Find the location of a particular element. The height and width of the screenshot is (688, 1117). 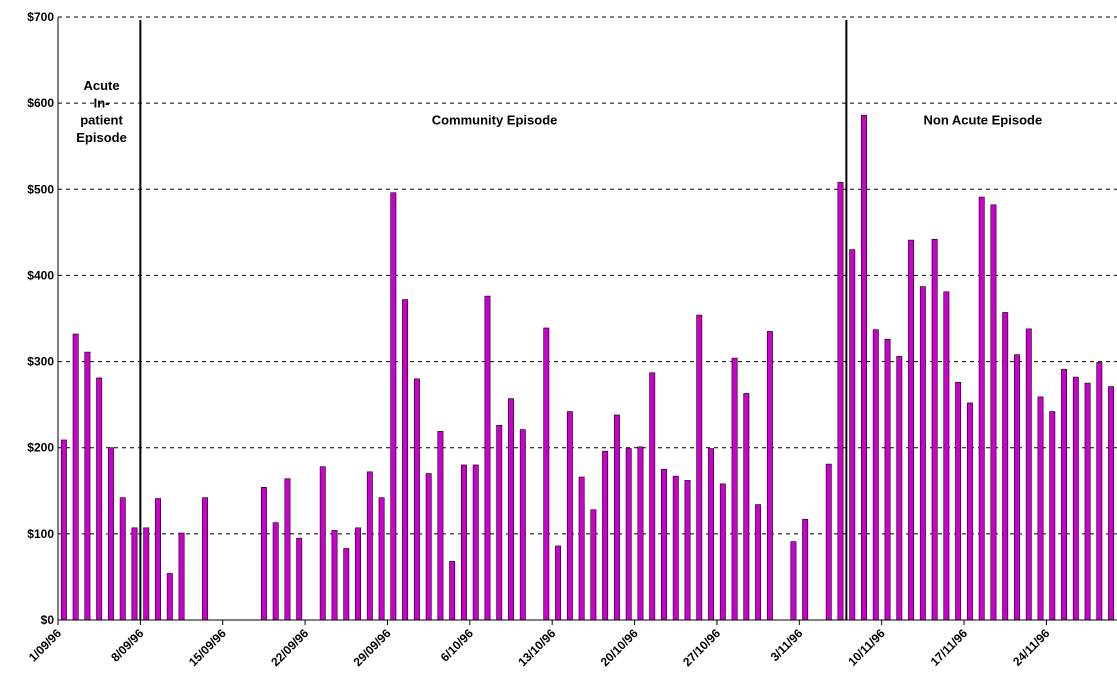

y-tick-label: $100 is located at coordinates (40, 534).